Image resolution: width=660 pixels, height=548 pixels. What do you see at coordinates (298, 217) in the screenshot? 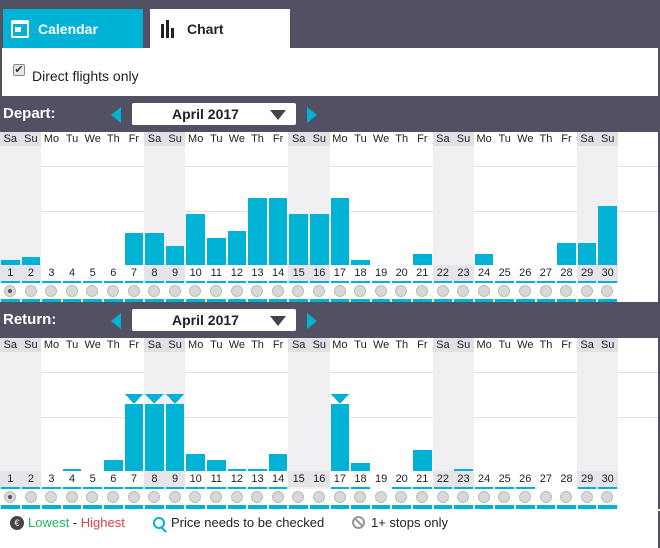
I see `depart-day-column: Sa` at bounding box center [298, 217].